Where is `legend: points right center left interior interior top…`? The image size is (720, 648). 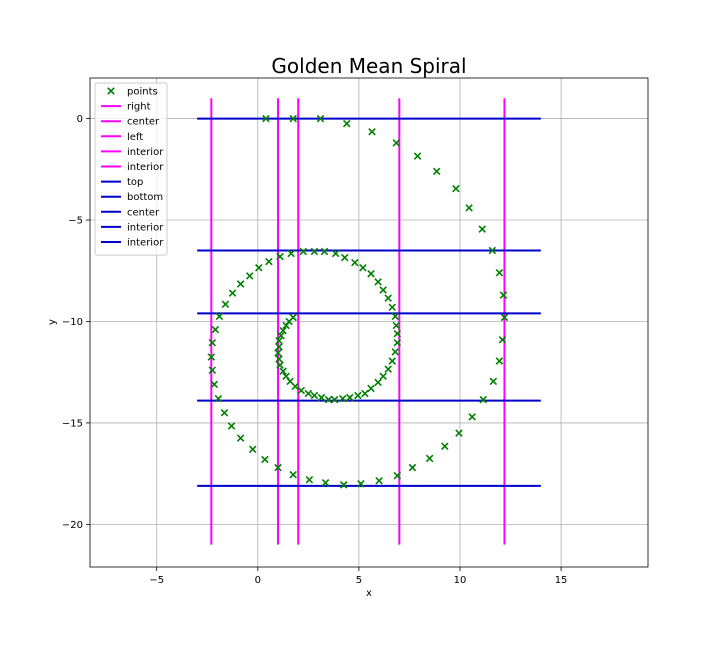
legend: points right center left interior interior top… is located at coordinates (131, 169).